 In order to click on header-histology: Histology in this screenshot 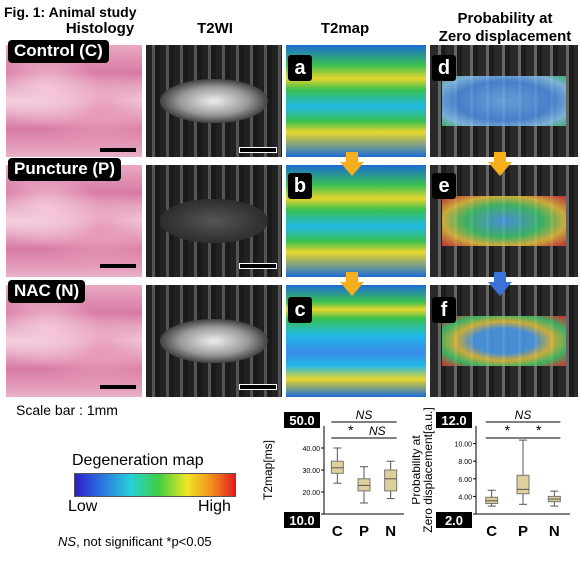, I will do `click(100, 28)`.